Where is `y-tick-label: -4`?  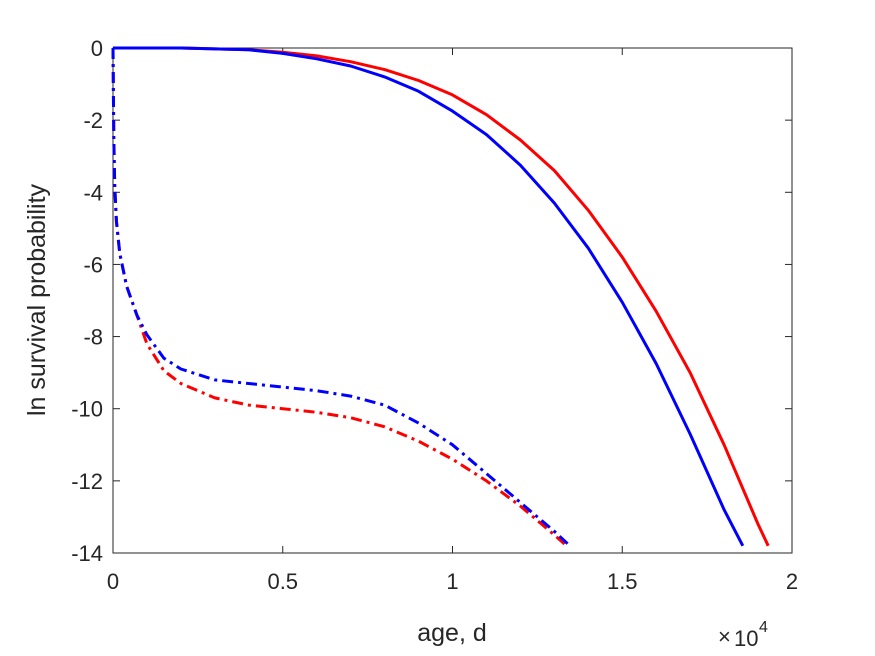
y-tick-label: -4 is located at coordinates (93, 192).